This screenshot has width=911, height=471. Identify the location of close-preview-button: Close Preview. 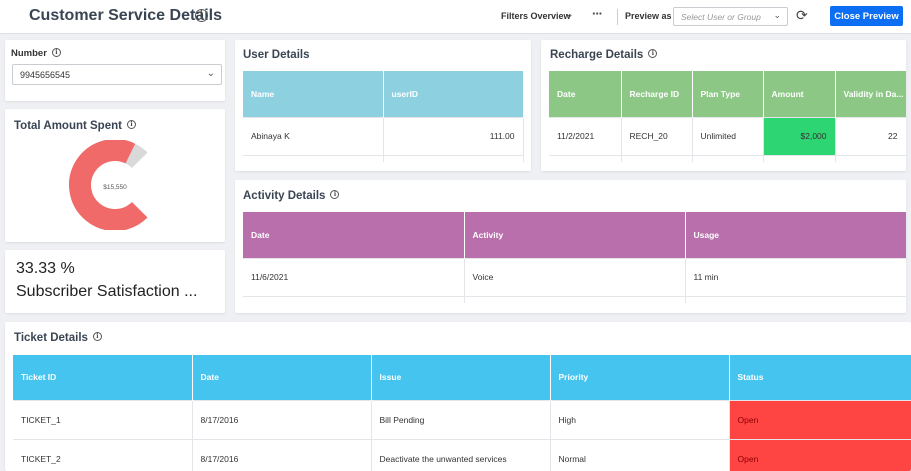
(866, 16).